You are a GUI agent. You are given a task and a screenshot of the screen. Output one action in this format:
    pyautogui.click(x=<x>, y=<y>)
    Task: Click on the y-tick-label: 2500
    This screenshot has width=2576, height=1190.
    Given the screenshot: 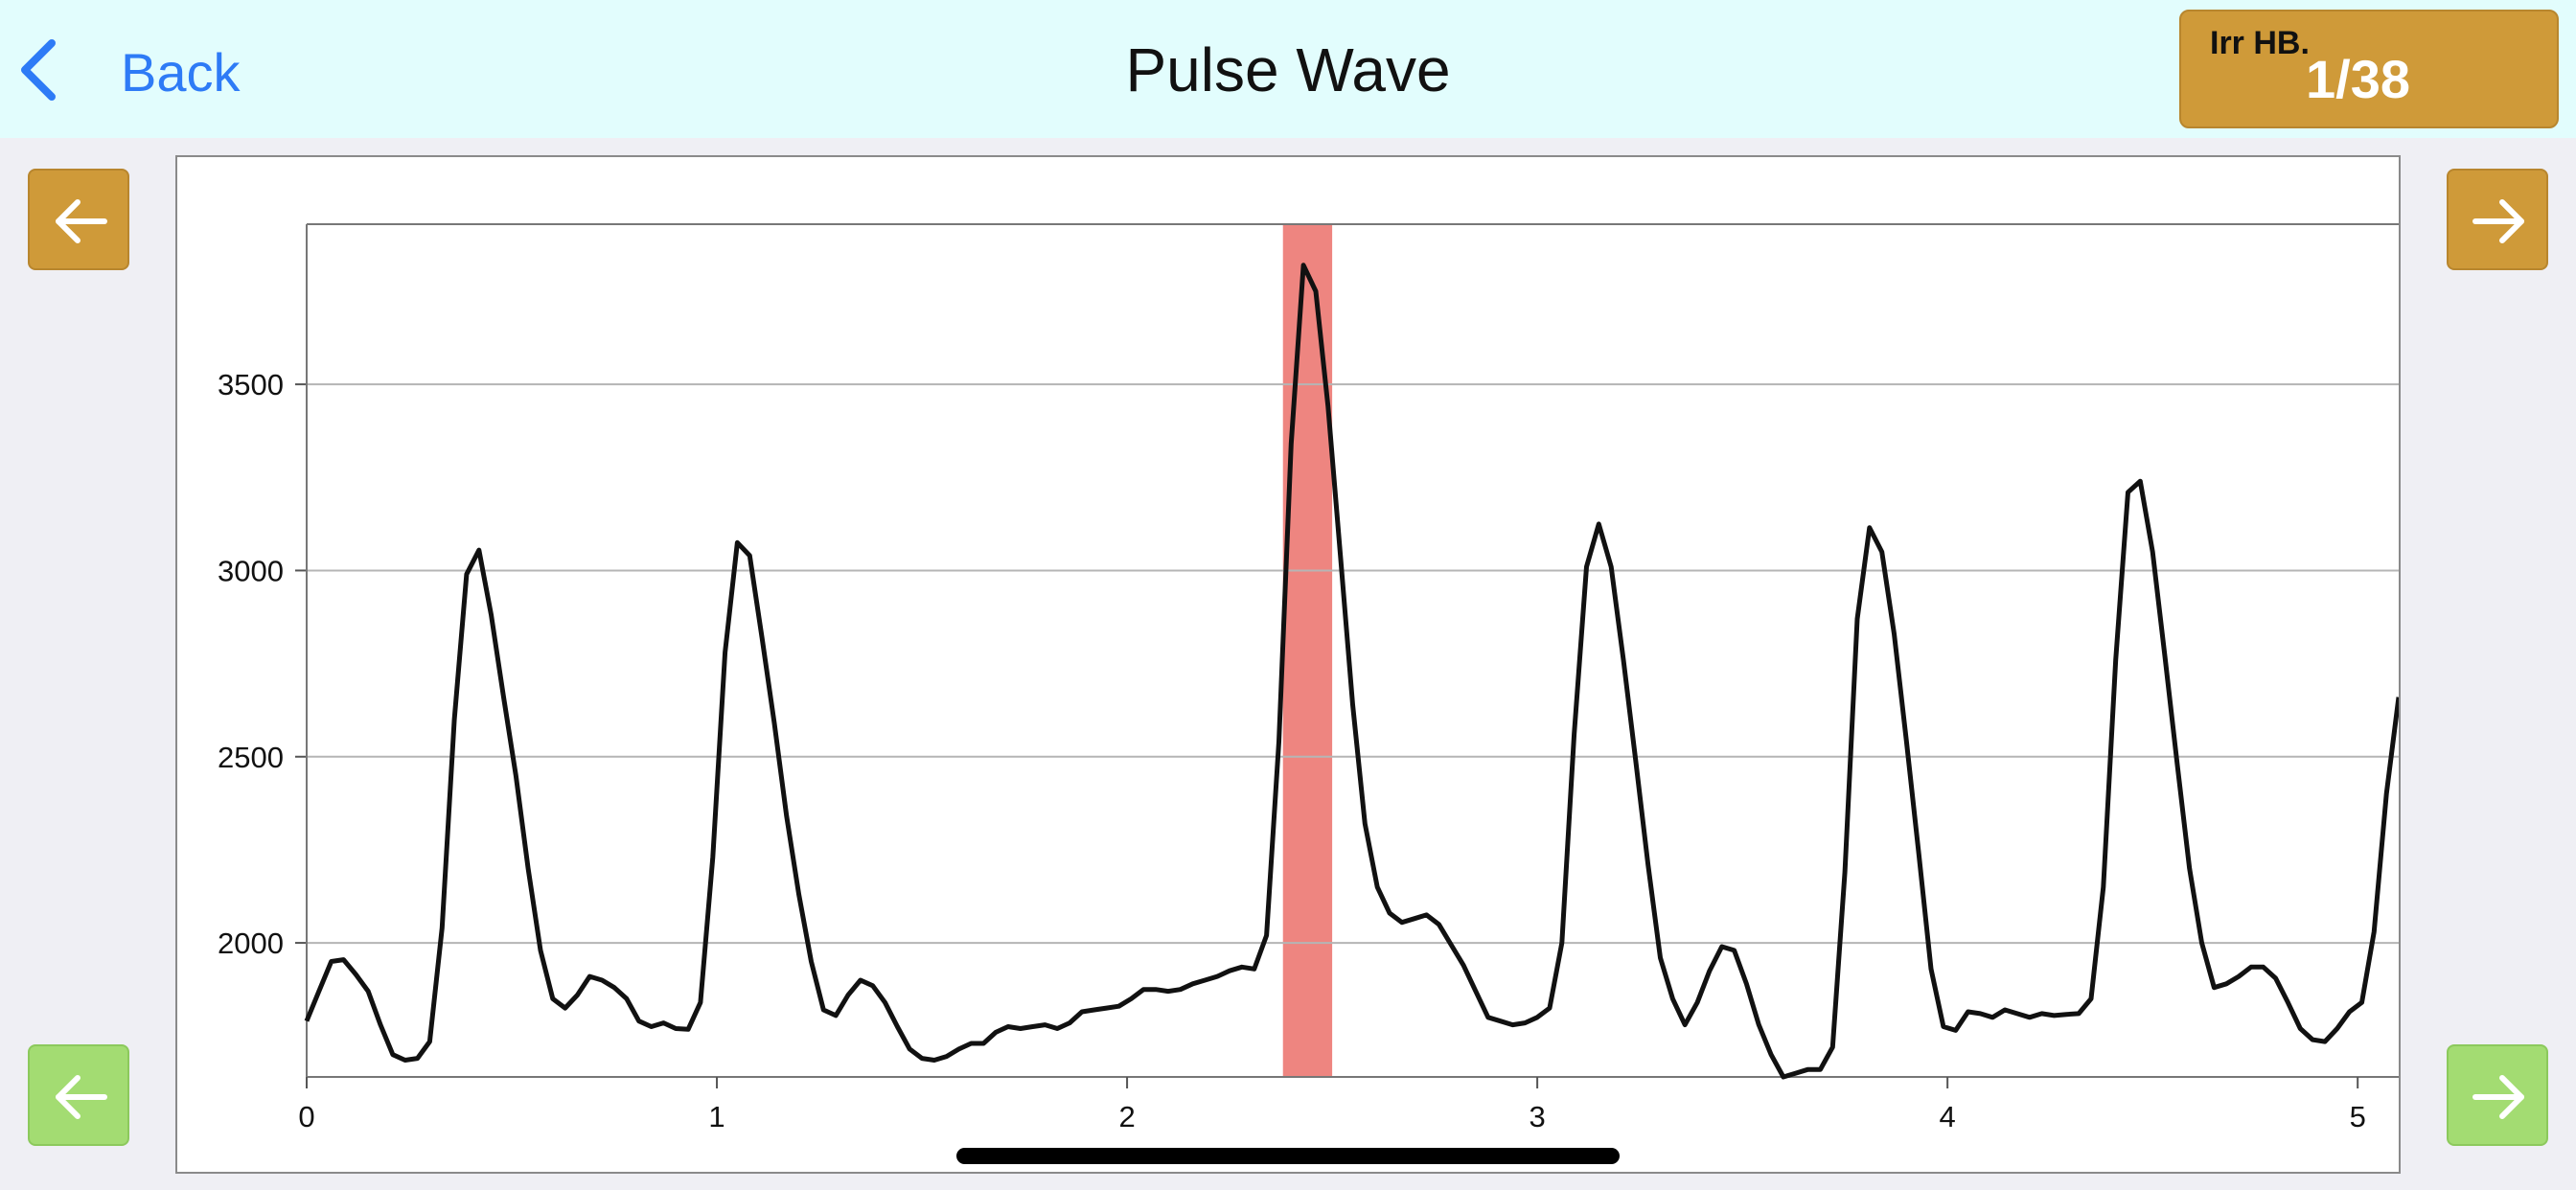 What is the action you would take?
    pyautogui.click(x=251, y=758)
    